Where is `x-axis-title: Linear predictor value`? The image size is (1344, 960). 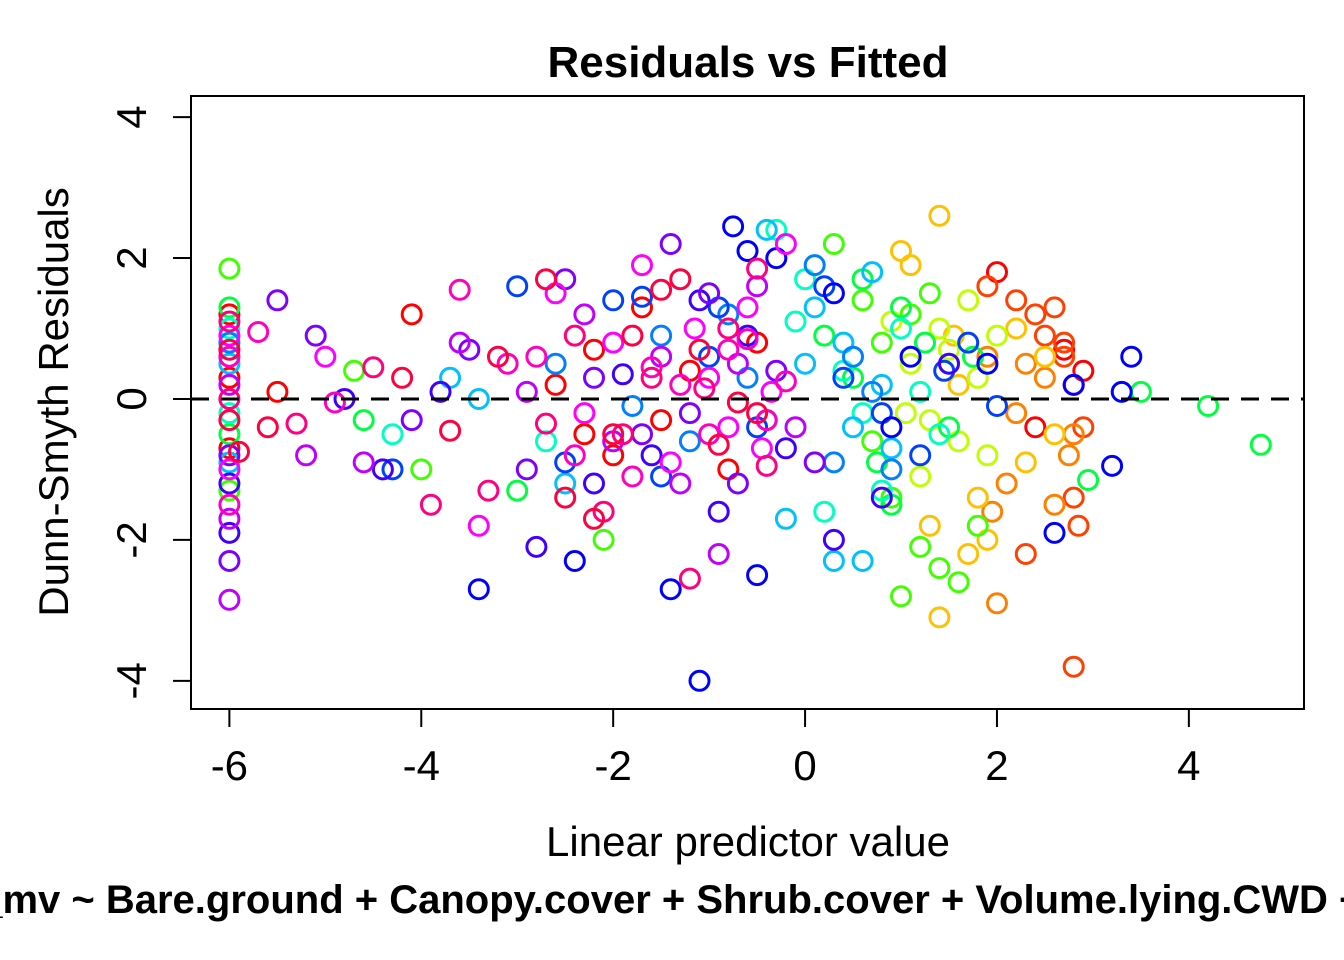
x-axis-title: Linear predictor value is located at coordinates (748, 841).